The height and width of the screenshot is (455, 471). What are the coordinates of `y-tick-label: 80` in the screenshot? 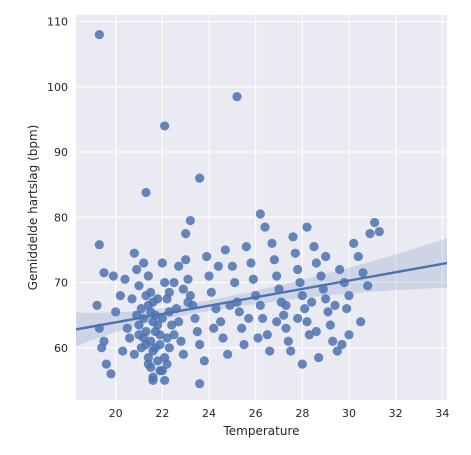 It's located at (61, 217).